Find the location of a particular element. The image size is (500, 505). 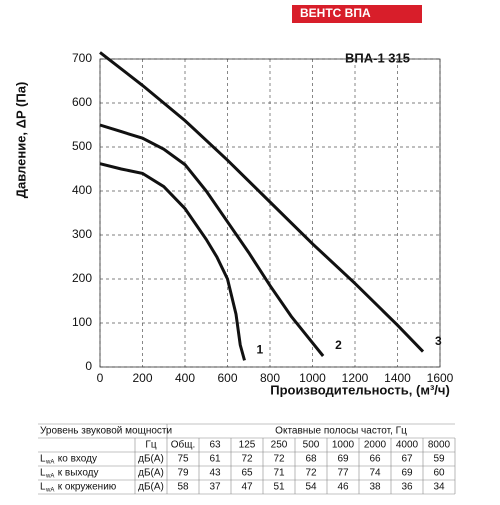

x-tick-label: 800 is located at coordinates (270, 378).